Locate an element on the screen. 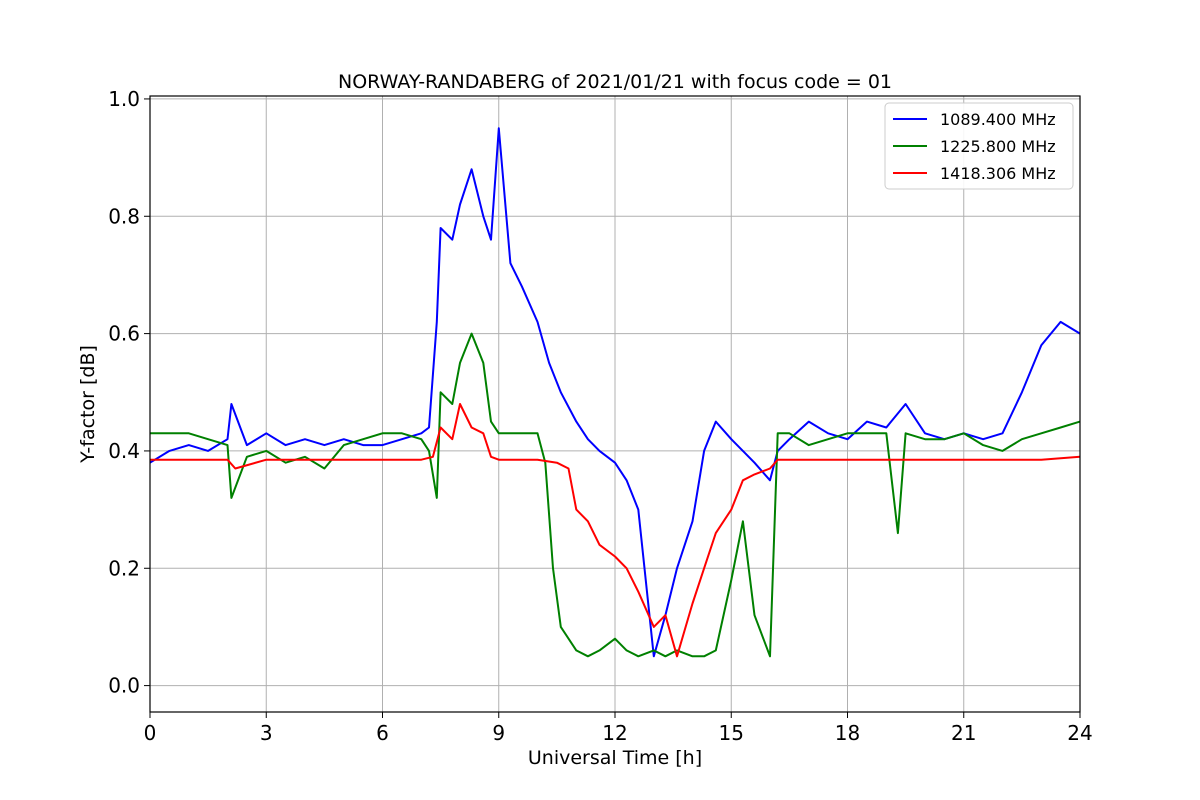 This screenshot has height=800, width=1200. legend: 1089.400 MHz 1225.800 MHz 1418.306 MHz is located at coordinates (979, 146).